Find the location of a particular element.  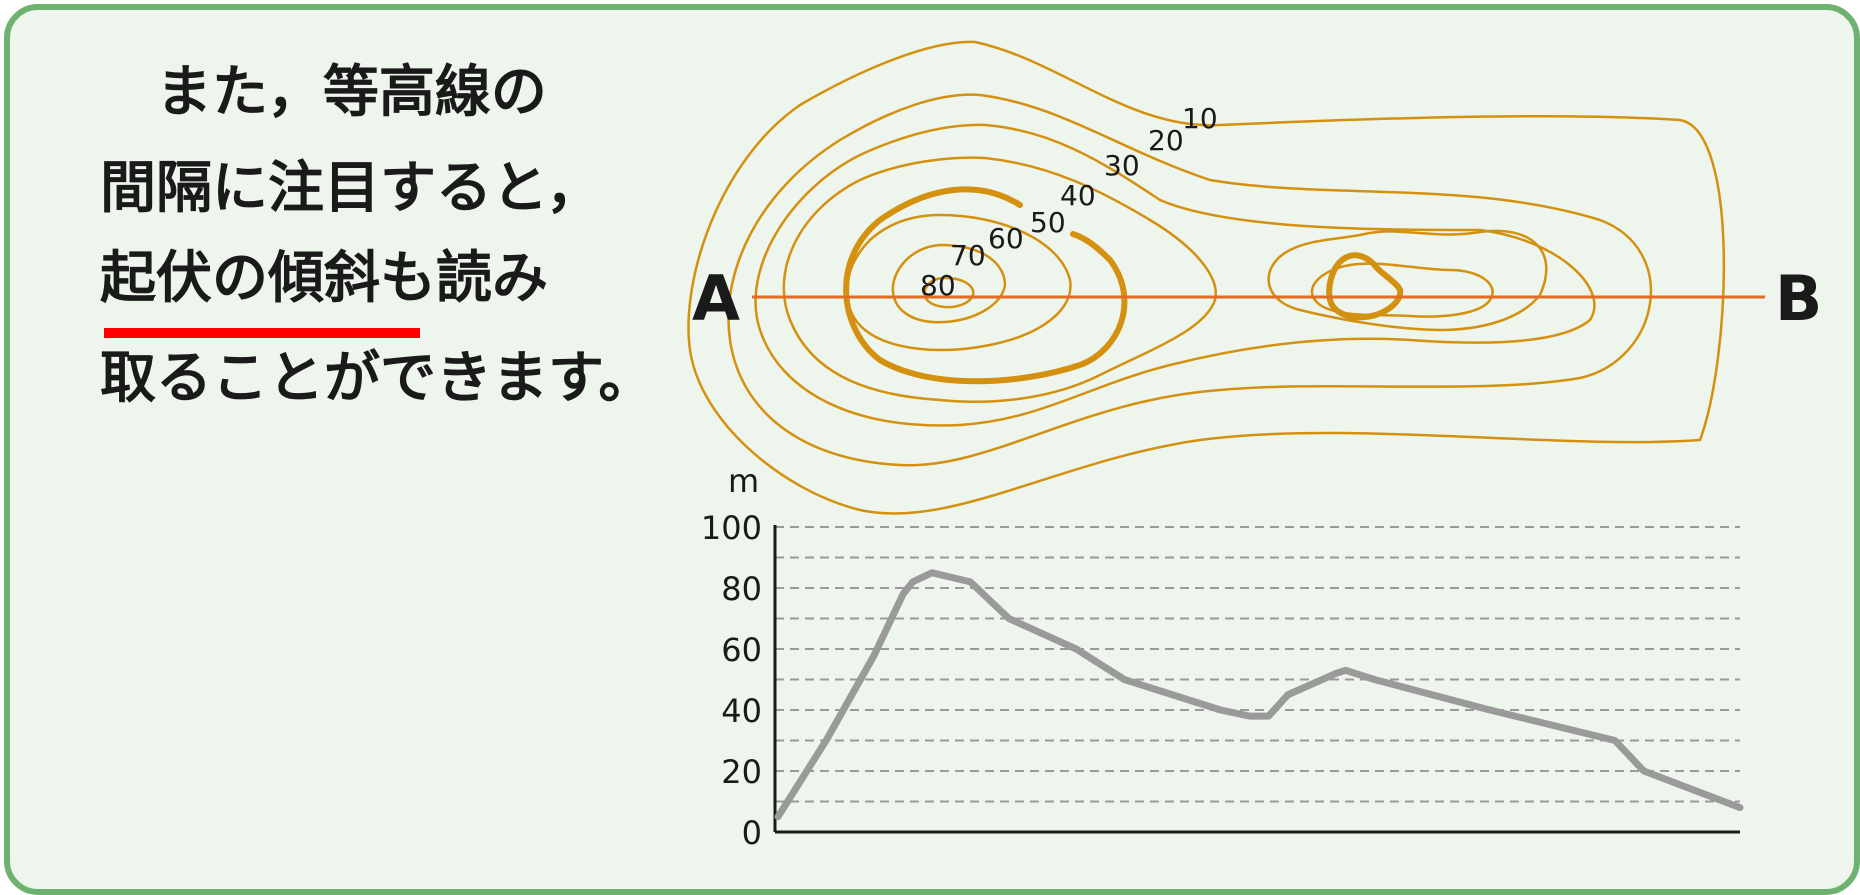

text-line-1: また，等高線の is located at coordinates (323, 92).